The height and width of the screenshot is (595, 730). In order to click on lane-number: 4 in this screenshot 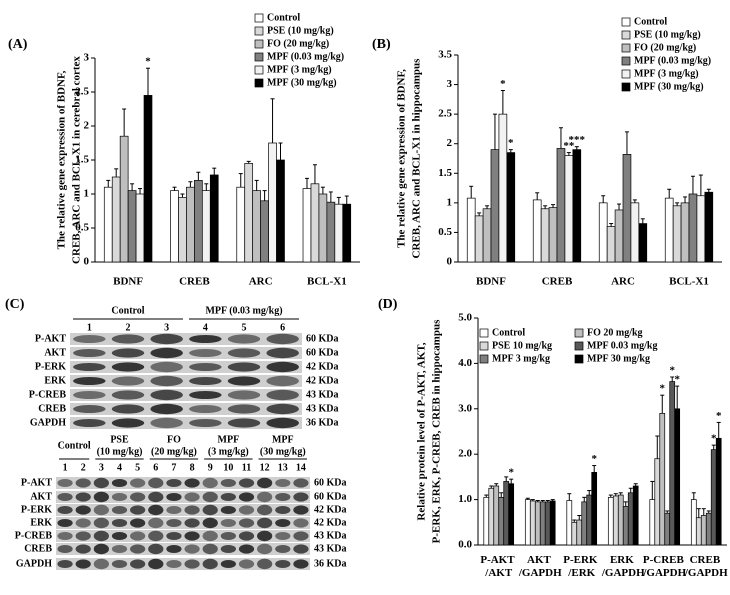, I will do `click(119, 467)`.